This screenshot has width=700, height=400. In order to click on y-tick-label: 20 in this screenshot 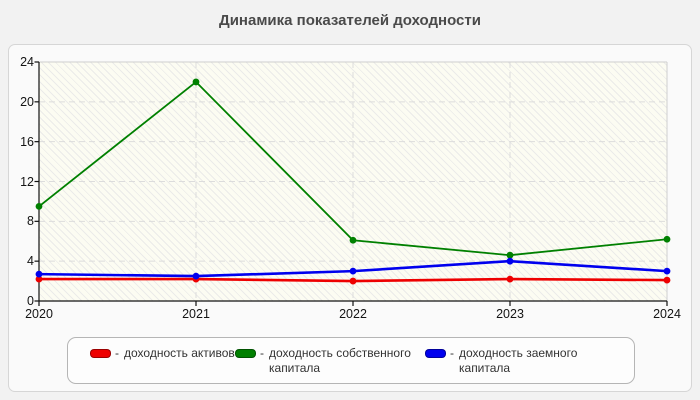, I will do `click(27, 101)`.